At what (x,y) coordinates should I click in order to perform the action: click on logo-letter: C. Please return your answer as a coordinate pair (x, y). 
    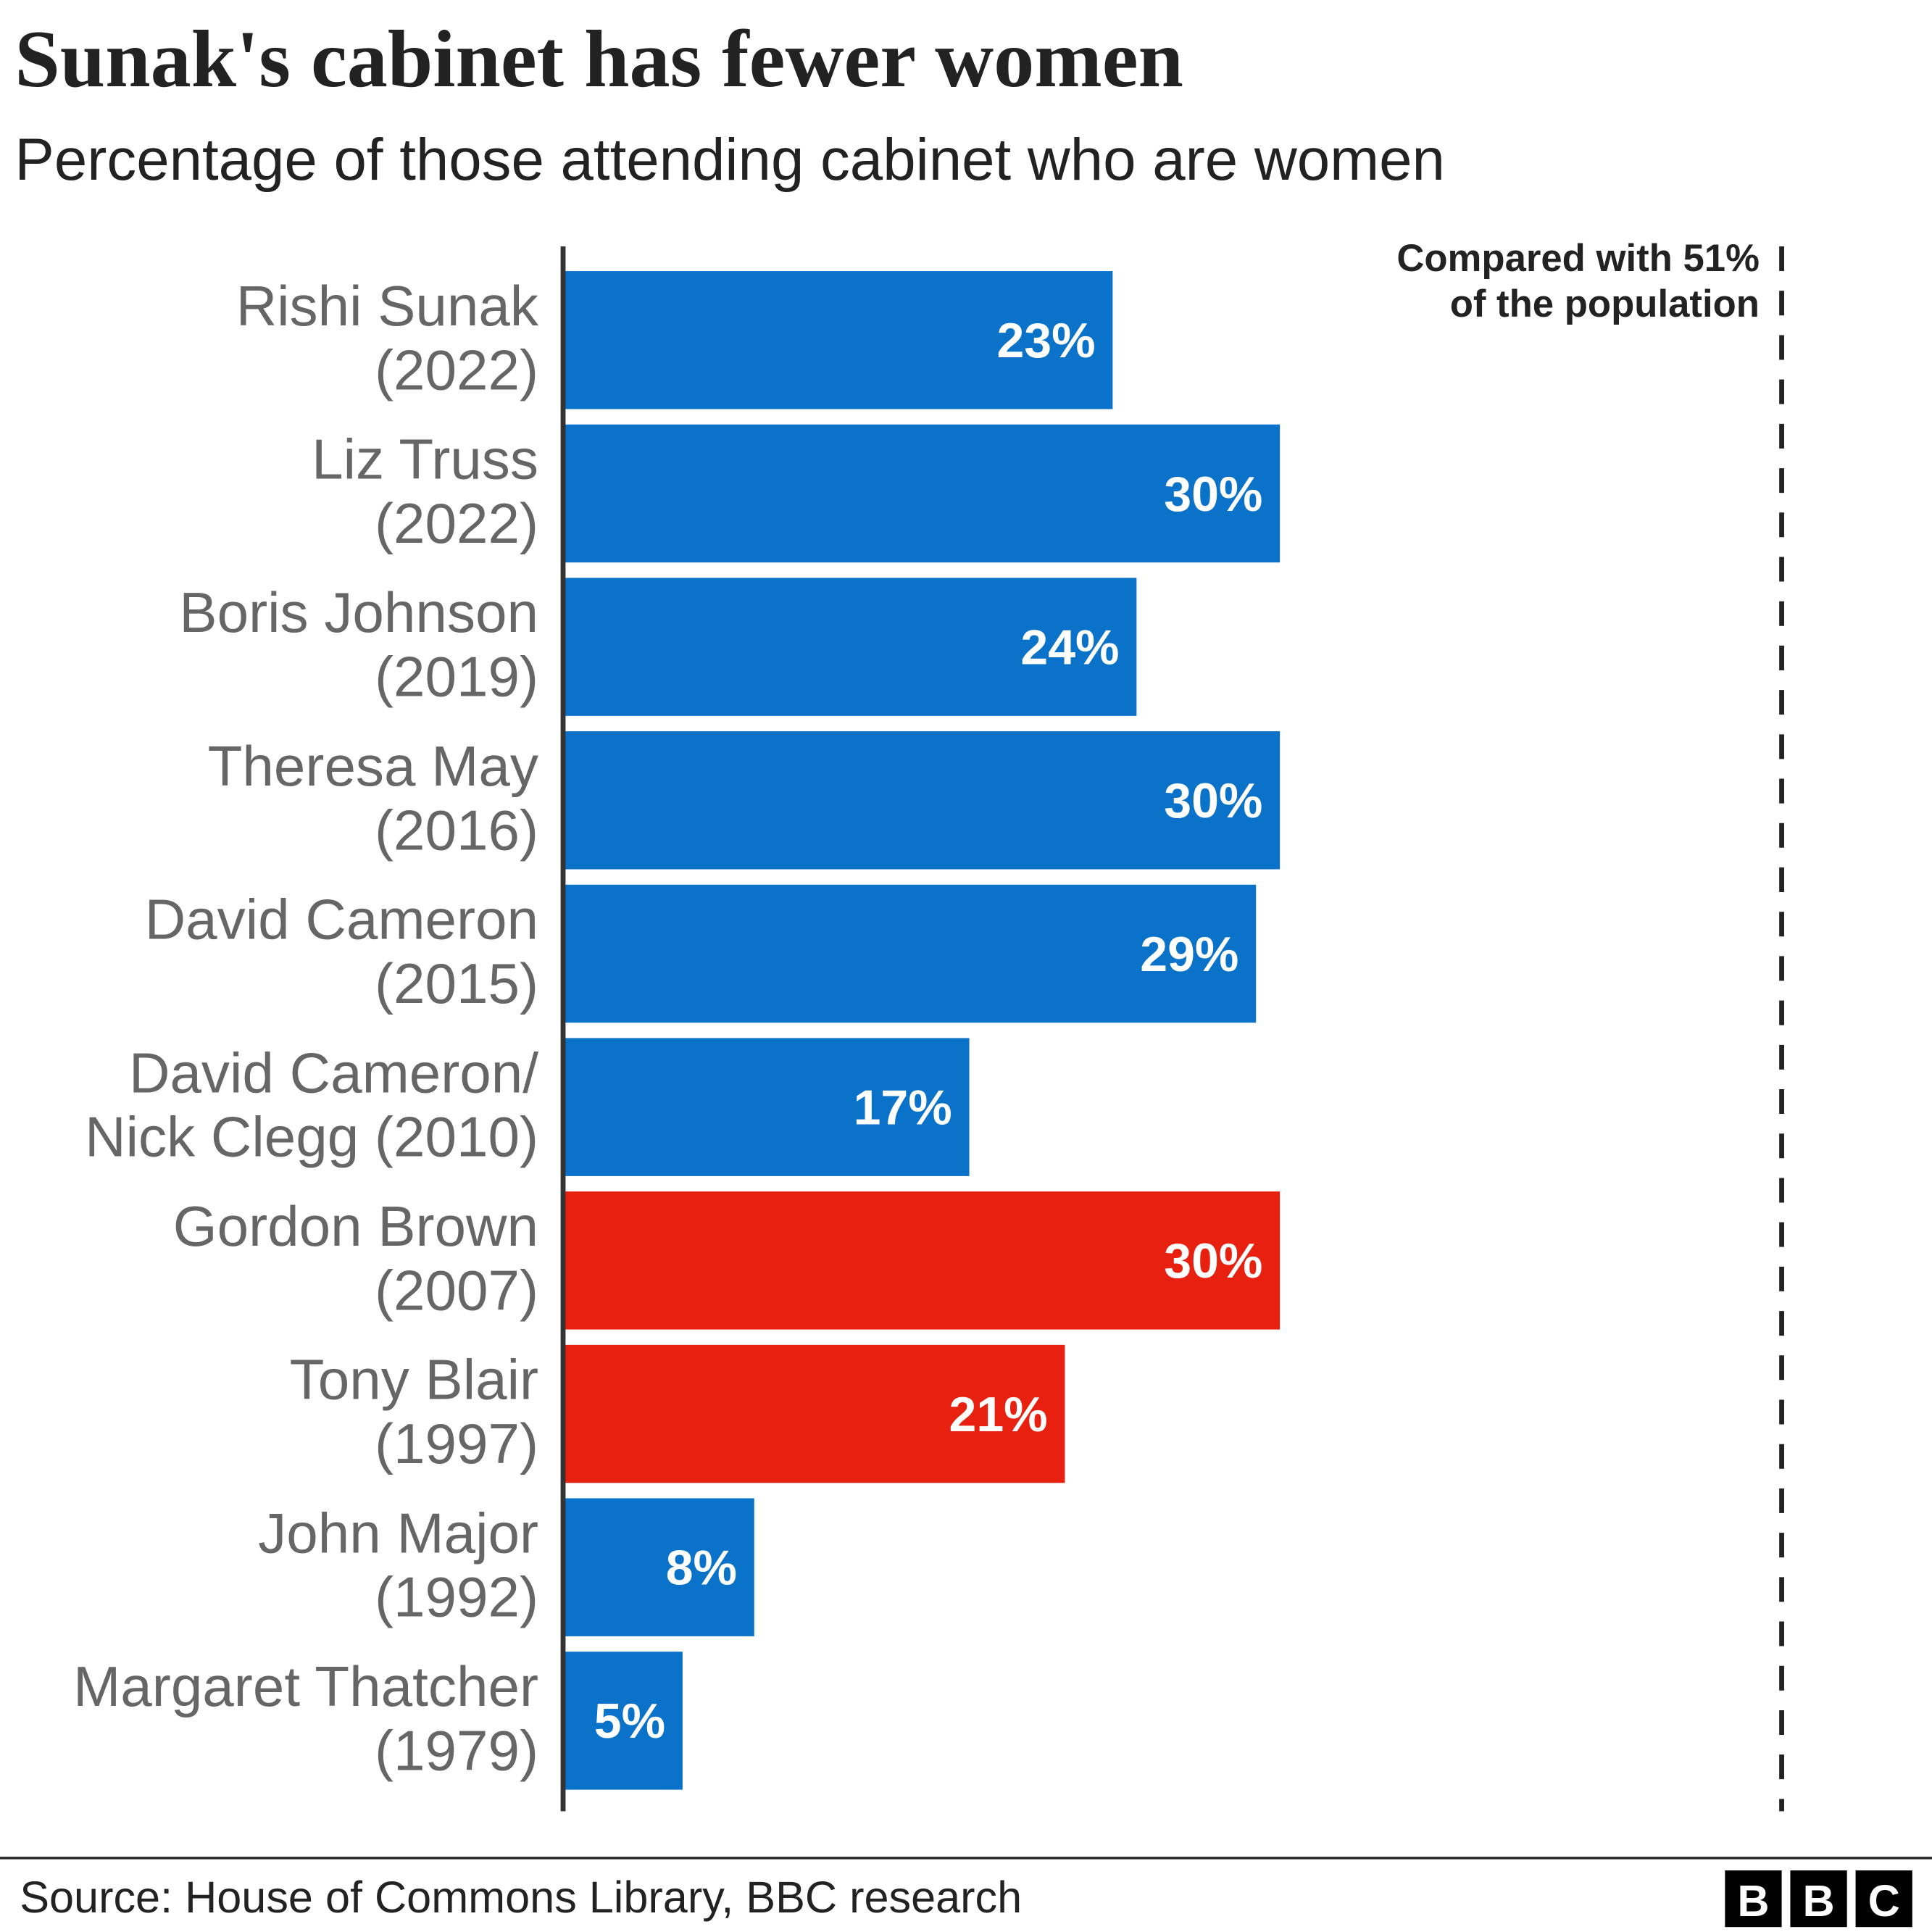
    Looking at the image, I should click on (1884, 1901).